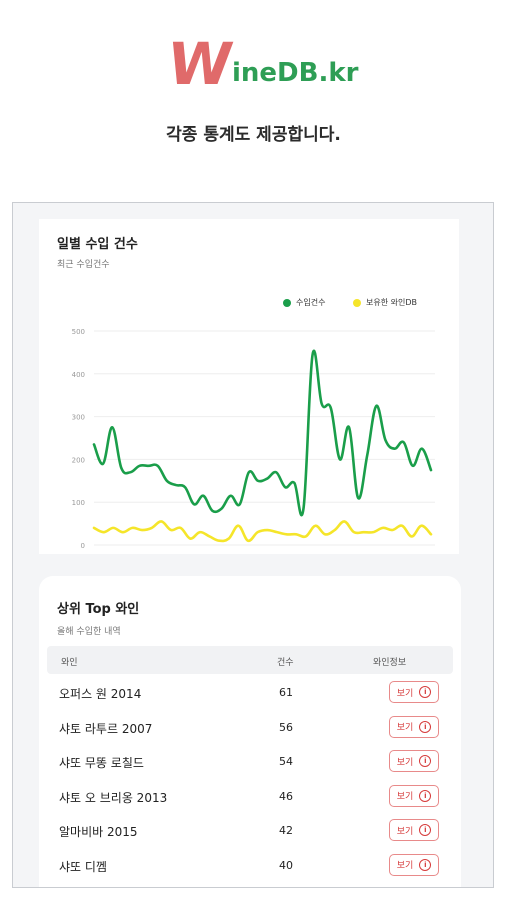  Describe the element at coordinates (98, 832) in the screenshot. I see `wine-name: 알마비바 2015` at that location.